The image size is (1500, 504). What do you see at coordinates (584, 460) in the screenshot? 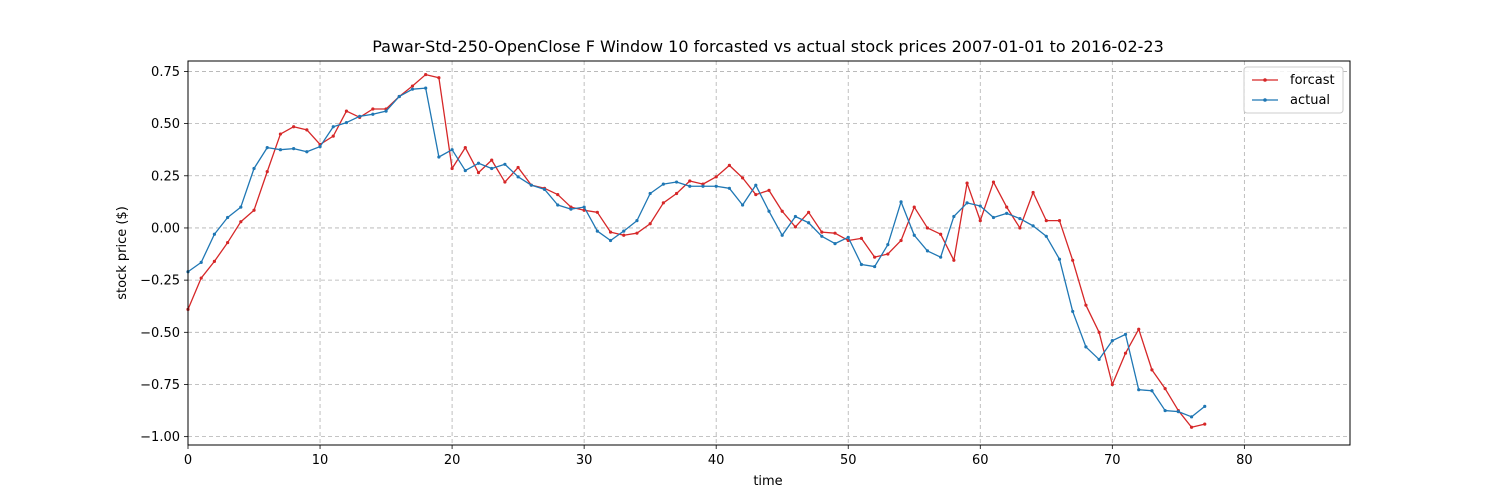
I see `x-tick-label: 30` at bounding box center [584, 460].